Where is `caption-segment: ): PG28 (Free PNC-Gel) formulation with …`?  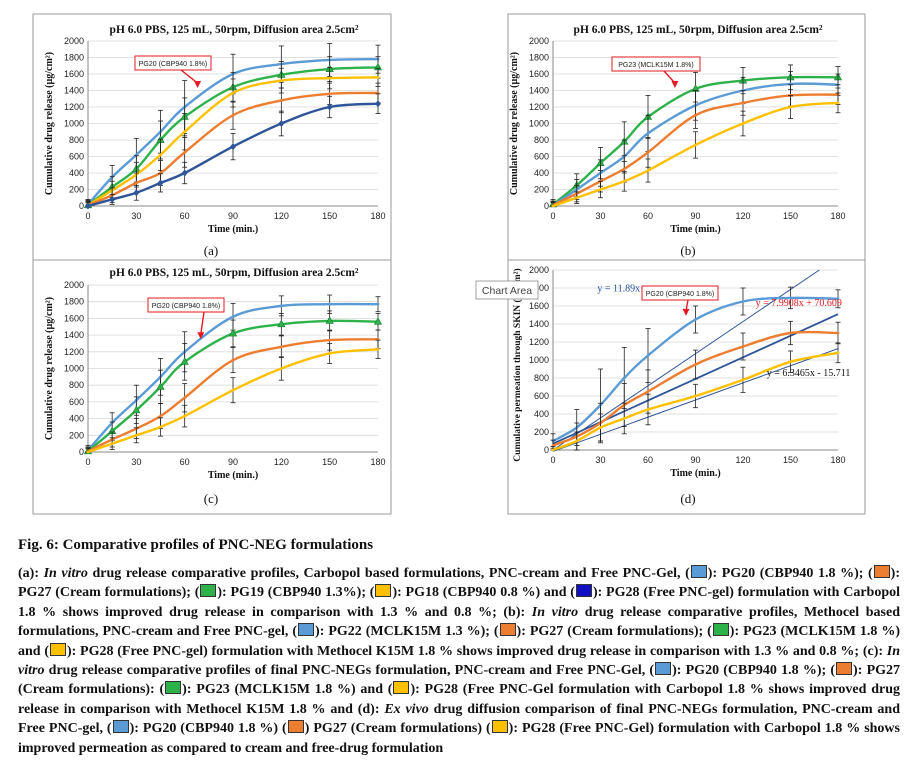 caption-segment: ): PG28 (Free PNC-Gel) formulation with … is located at coordinates (459, 738).